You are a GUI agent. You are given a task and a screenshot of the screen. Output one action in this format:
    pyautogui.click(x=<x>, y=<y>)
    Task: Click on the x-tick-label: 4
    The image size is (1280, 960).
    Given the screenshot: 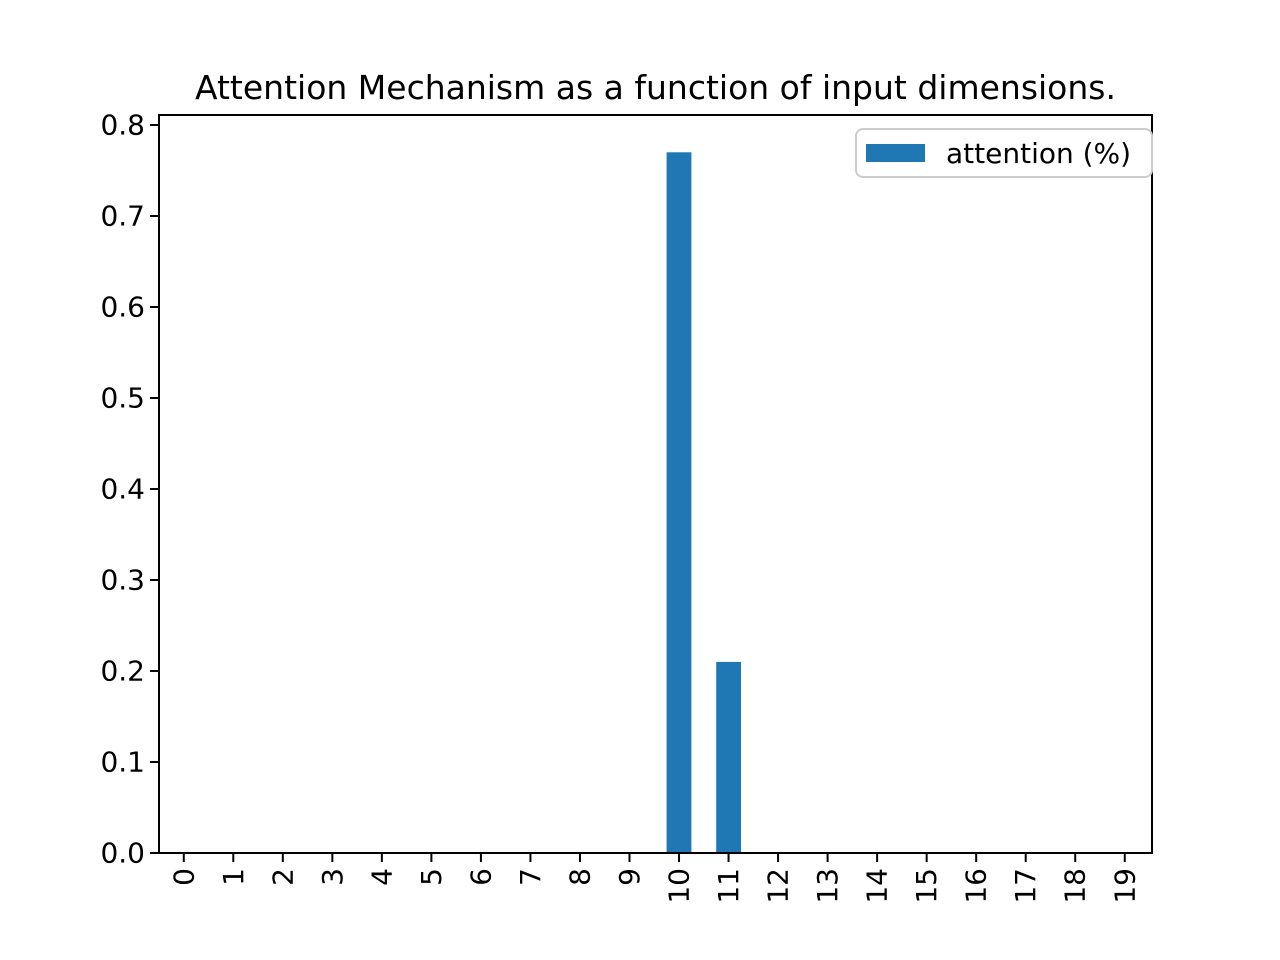 What is the action you would take?
    pyautogui.click(x=381, y=877)
    